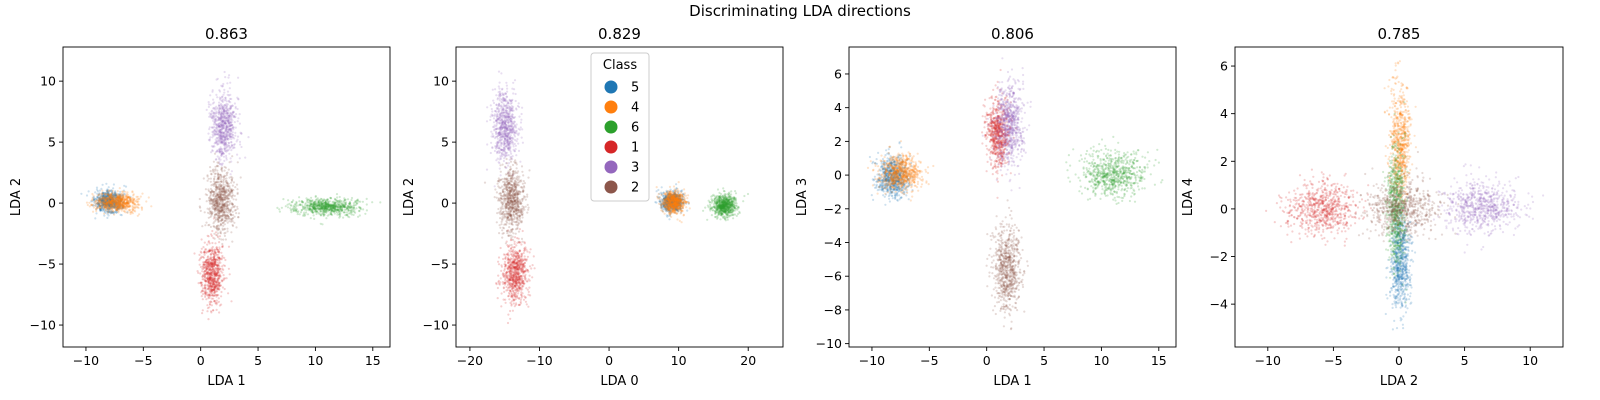 The height and width of the screenshot is (400, 1600). Describe the element at coordinates (52, 203) in the screenshot. I see `y-tick-label: 0` at that location.